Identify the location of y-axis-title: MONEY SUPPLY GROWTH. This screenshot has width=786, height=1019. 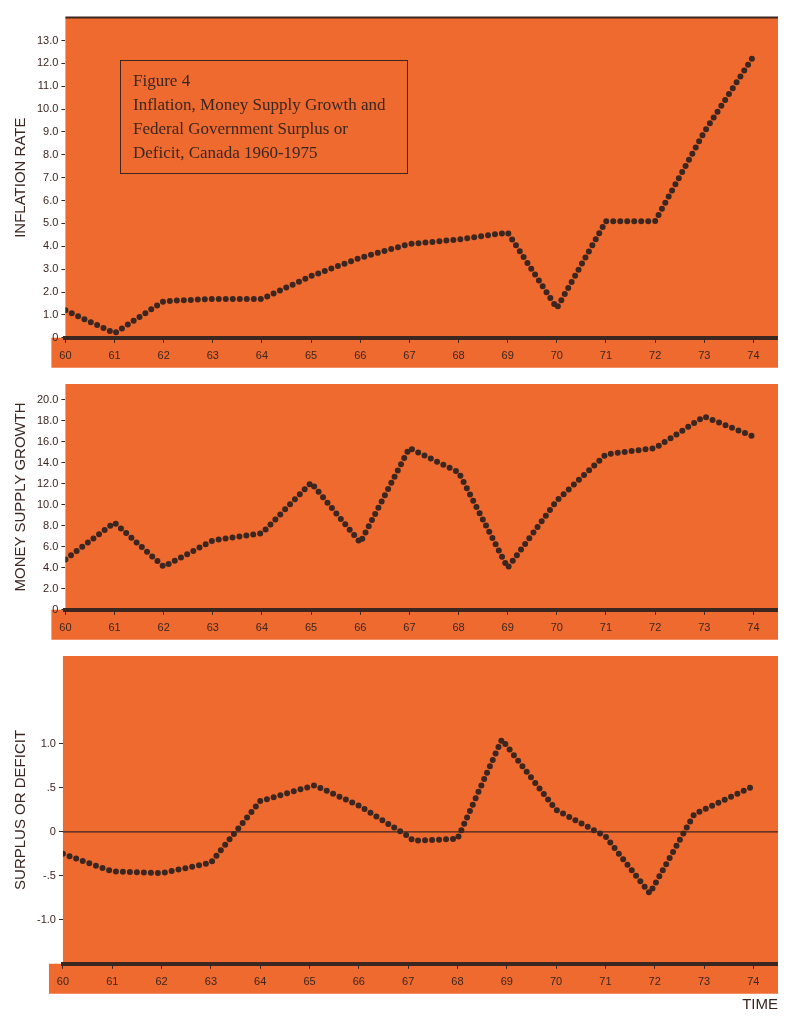
(20, 497).